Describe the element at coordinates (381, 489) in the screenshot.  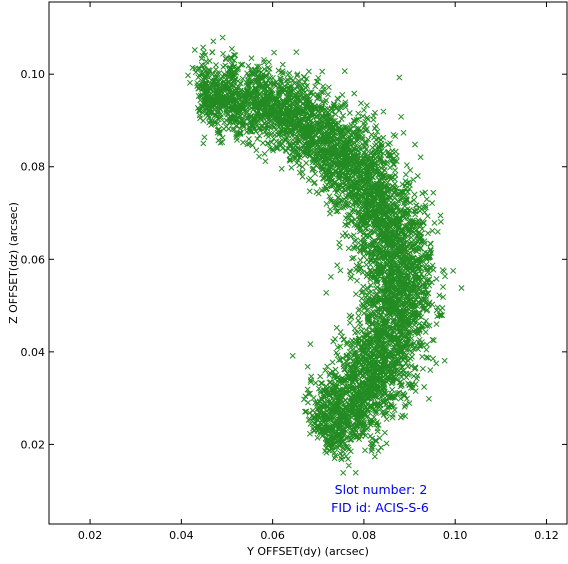
I see `slot-number-annotation: Slot number: 2` at that location.